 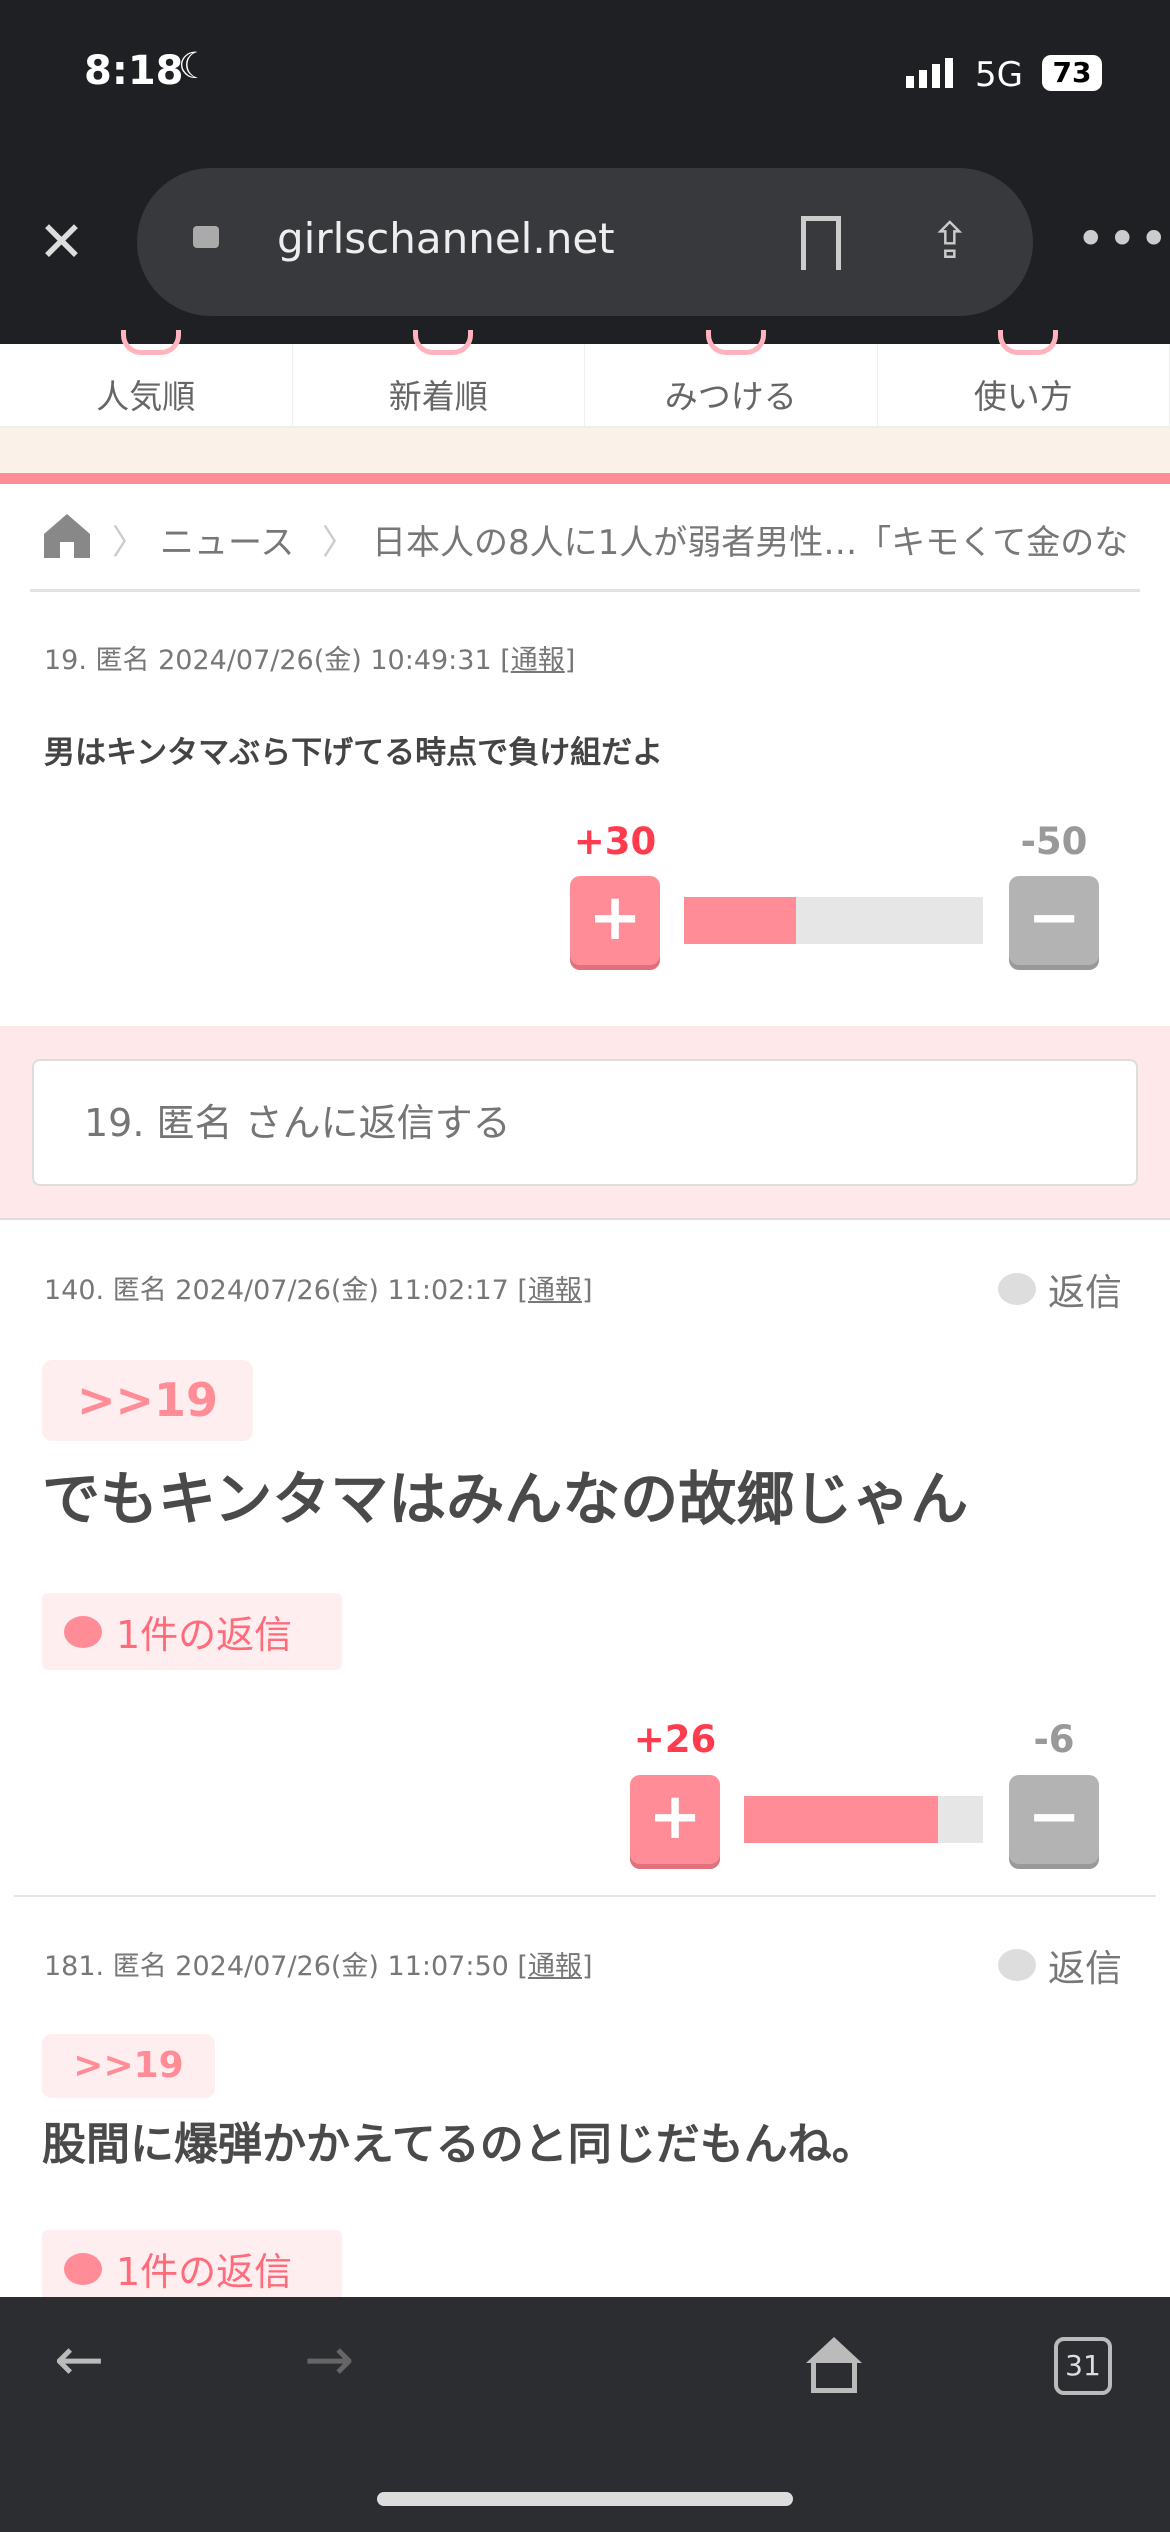 I want to click on reply-input, so click(x=585, y=1122).